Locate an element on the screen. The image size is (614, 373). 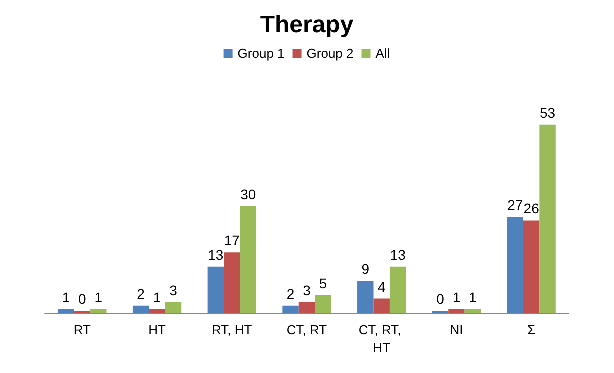
x-tick-label: NI is located at coordinates (457, 330).